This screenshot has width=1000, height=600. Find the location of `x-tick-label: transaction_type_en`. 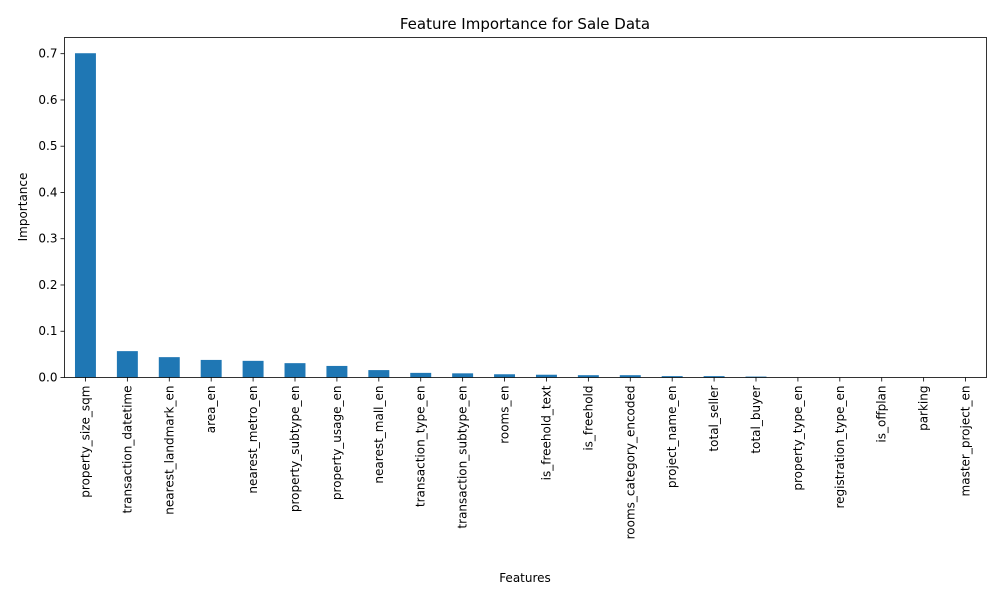

x-tick-label: transaction_type_en is located at coordinates (421, 447).